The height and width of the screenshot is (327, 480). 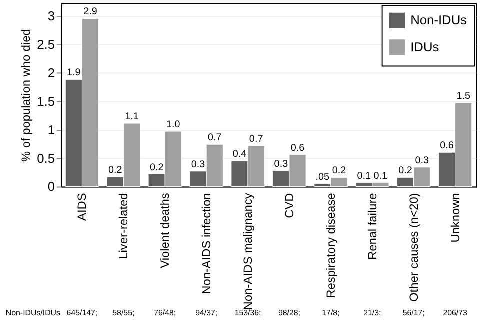 What do you see at coordinates (240, 154) in the screenshot?
I see `data-label: 0.4` at bounding box center [240, 154].